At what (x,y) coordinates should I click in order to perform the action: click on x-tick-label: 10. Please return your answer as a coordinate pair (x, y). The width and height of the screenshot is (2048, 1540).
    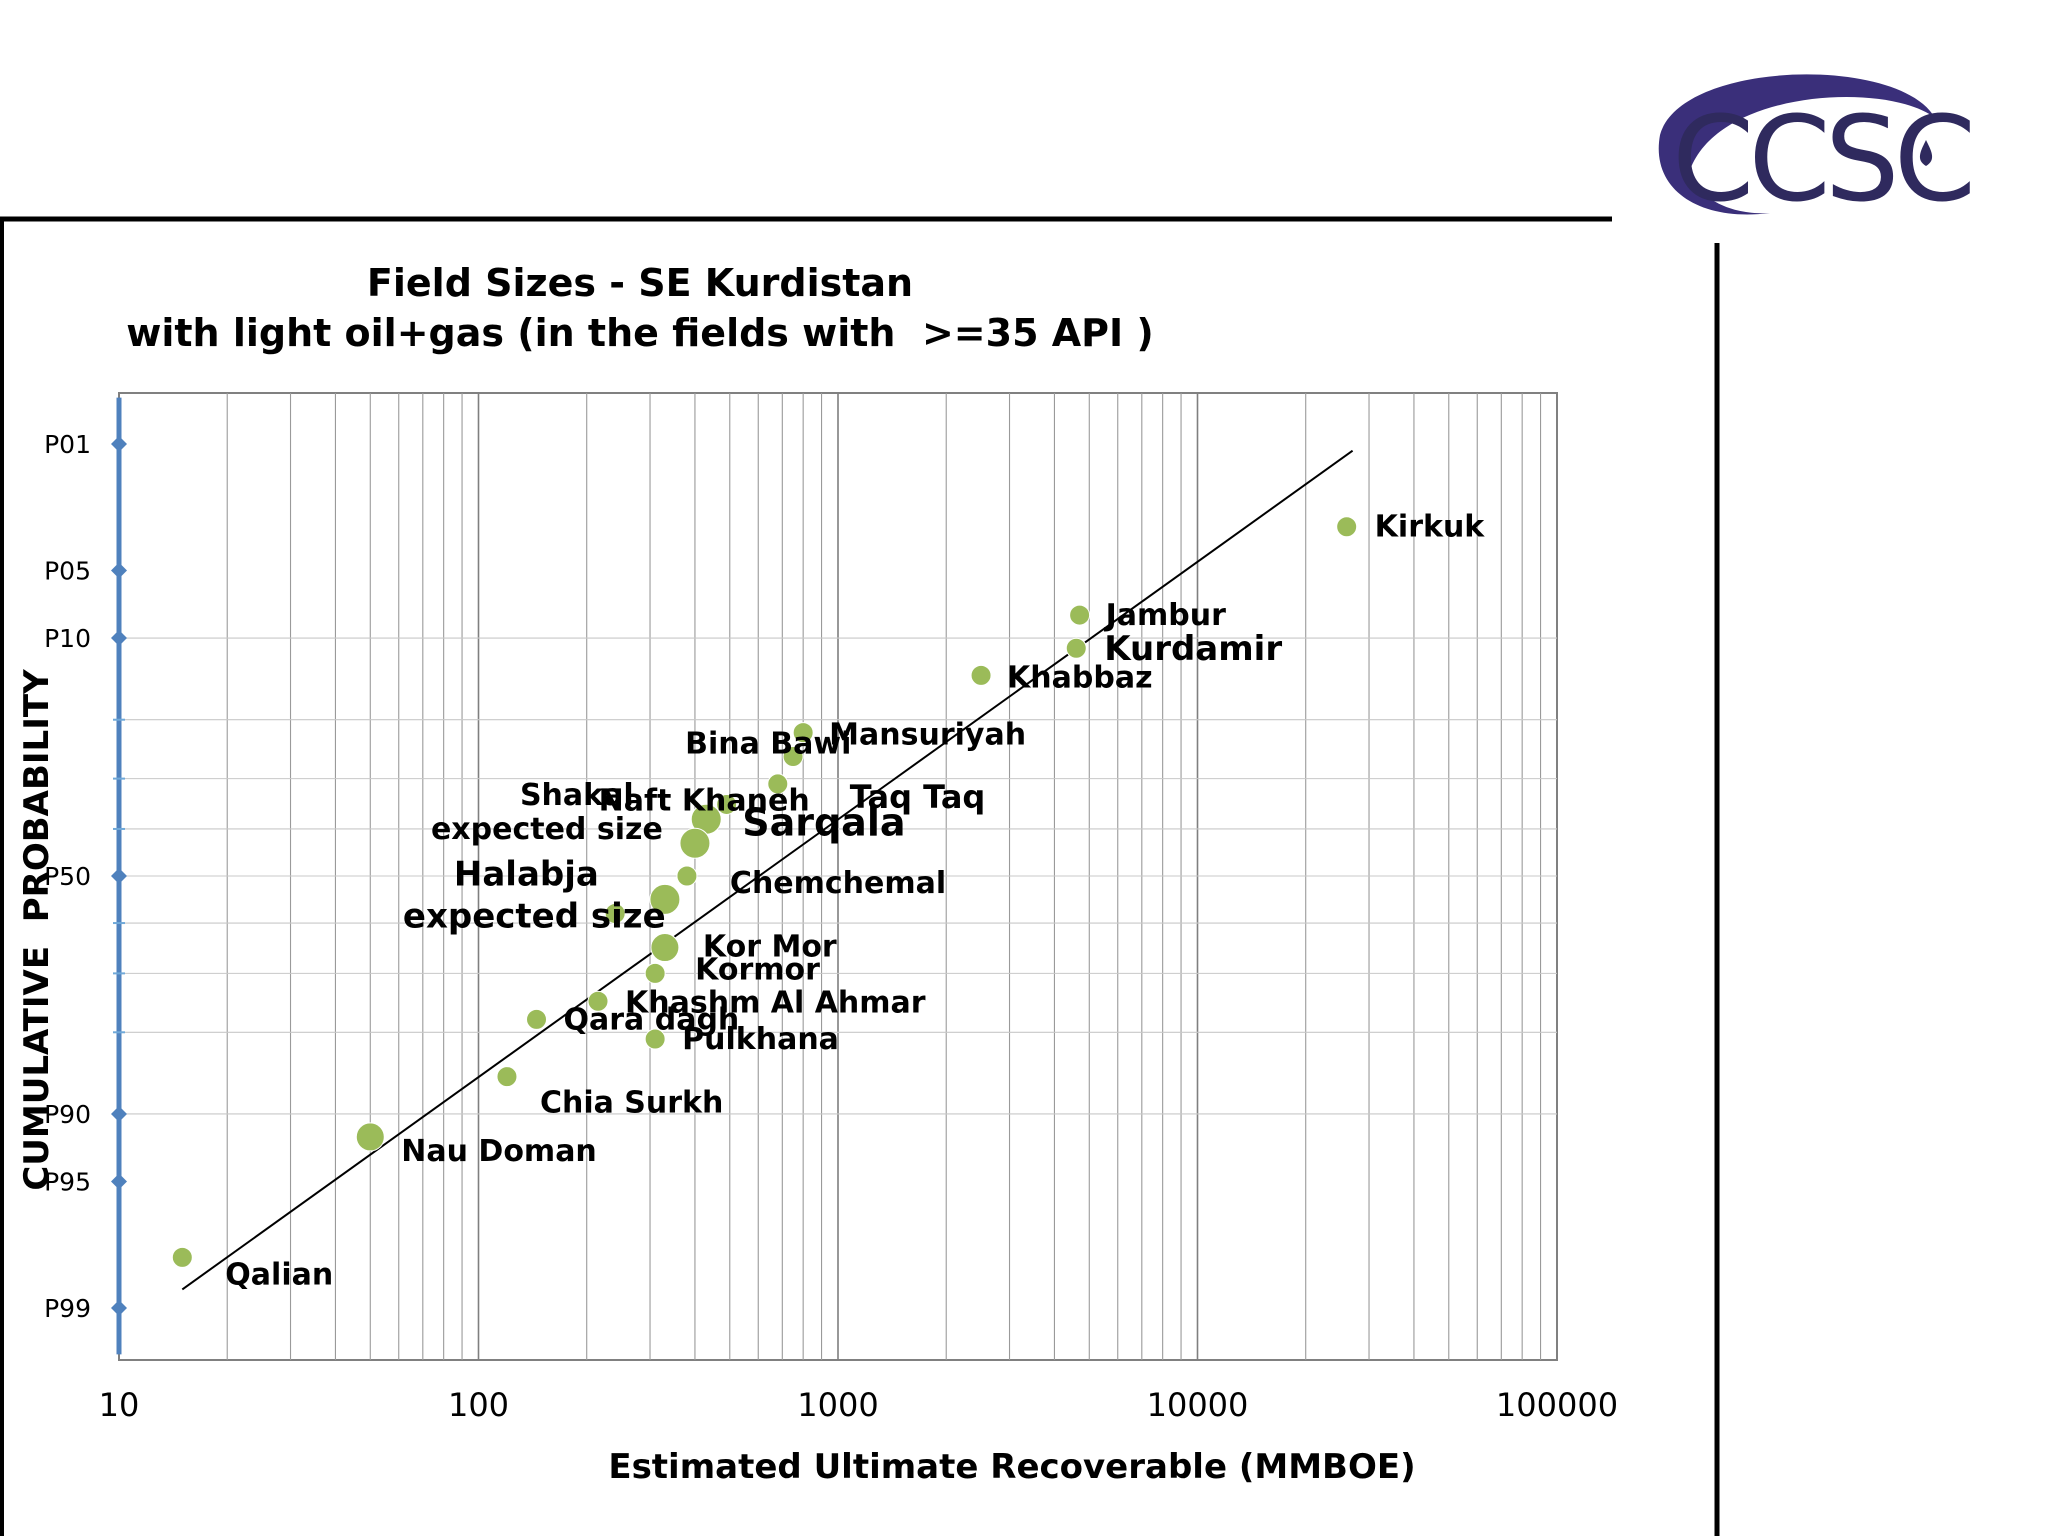
    Looking at the image, I should click on (119, 1405).